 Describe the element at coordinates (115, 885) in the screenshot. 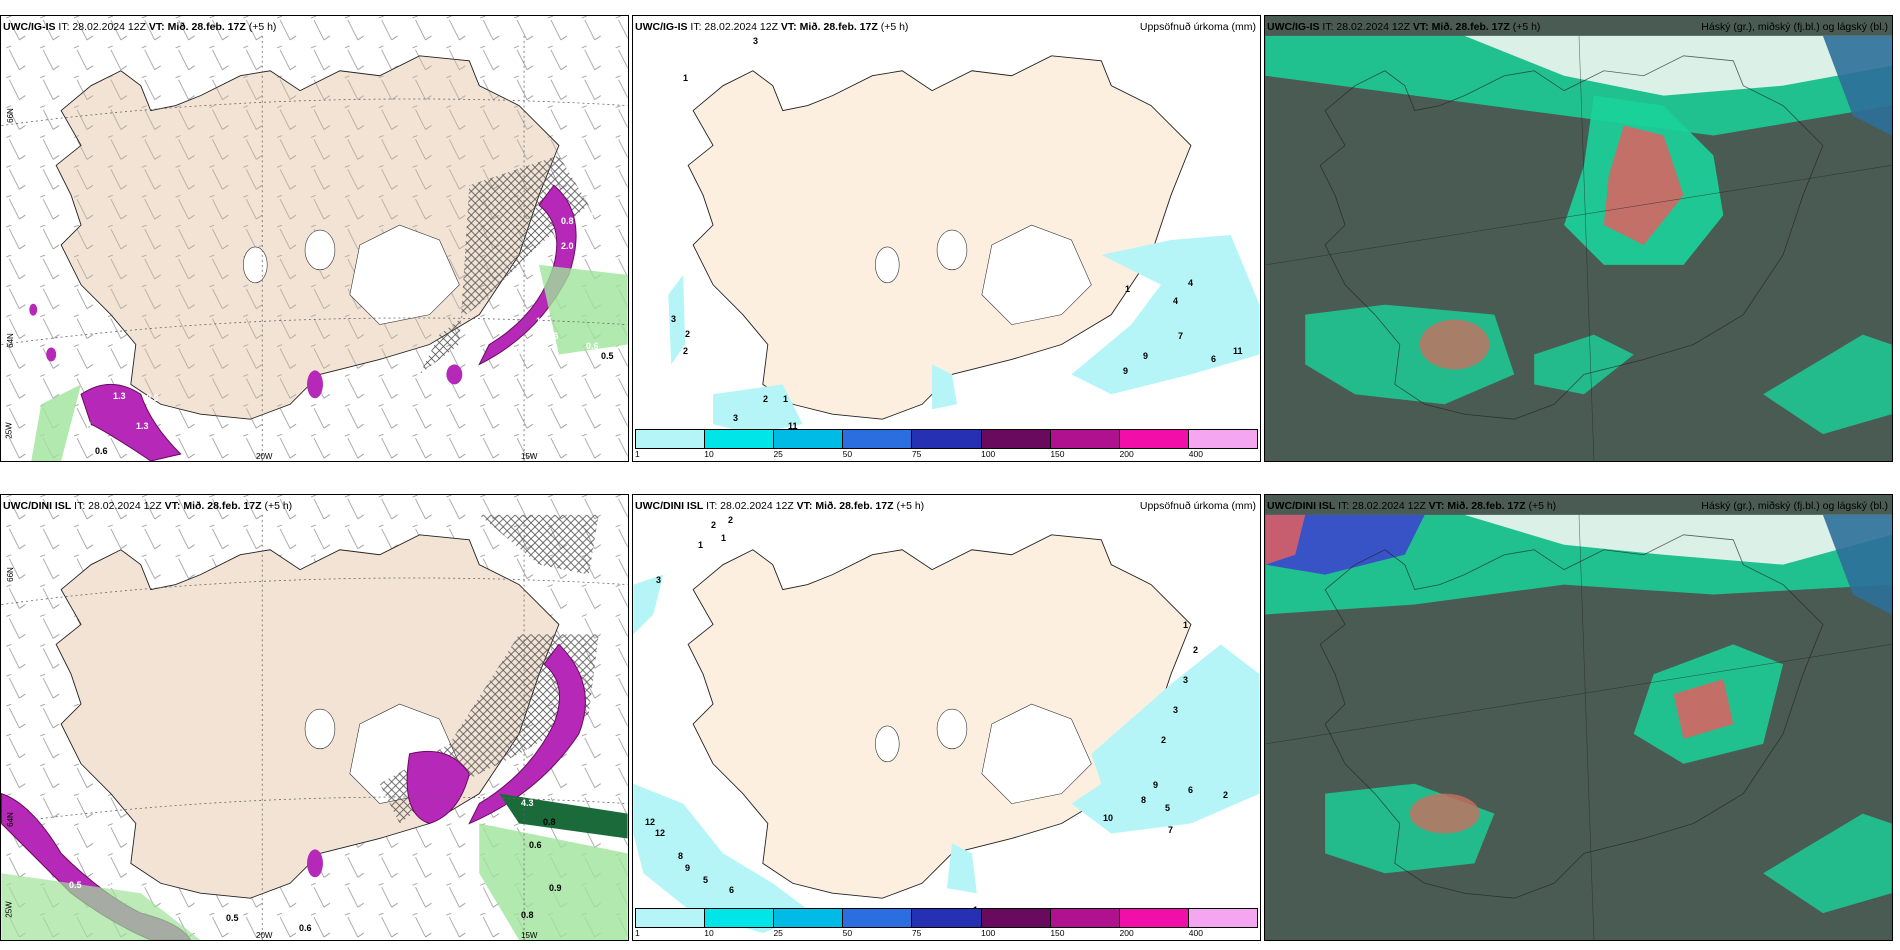

I see `precip-value: 0.4` at that location.